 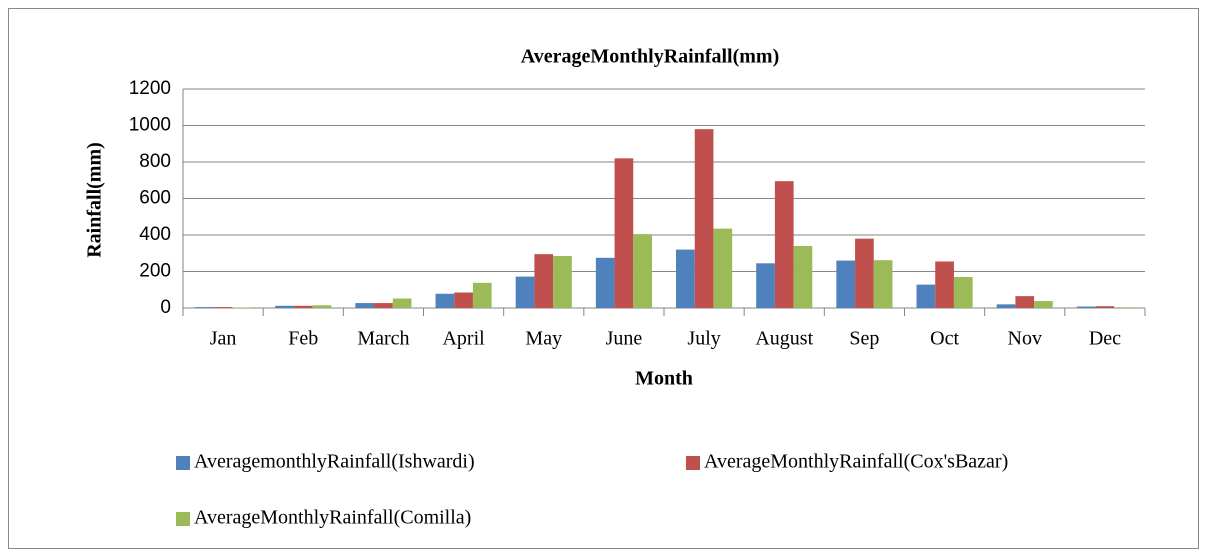 I want to click on y-tick-label: 400, so click(x=155, y=234).